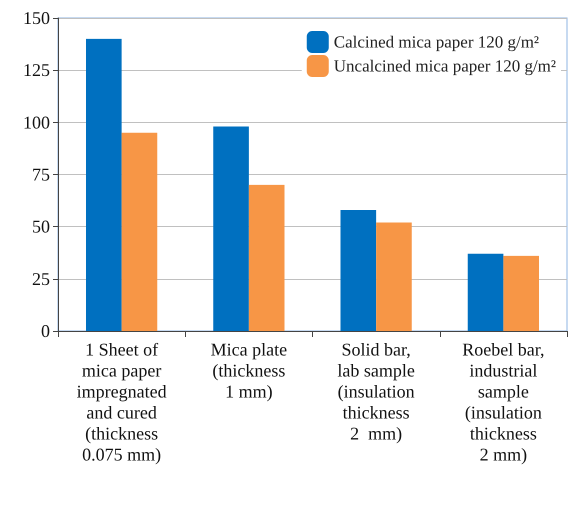 This screenshot has width=583, height=515. Describe the element at coordinates (121, 402) in the screenshot. I see `x-tick-label: 1 Sheet of mica paper impregnated and cured (thickness 0.075 mm)` at that location.